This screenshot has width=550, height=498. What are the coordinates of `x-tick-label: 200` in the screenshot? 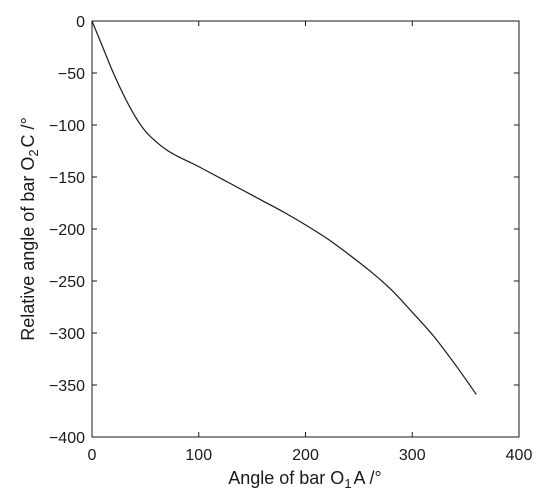 It's located at (305, 455).